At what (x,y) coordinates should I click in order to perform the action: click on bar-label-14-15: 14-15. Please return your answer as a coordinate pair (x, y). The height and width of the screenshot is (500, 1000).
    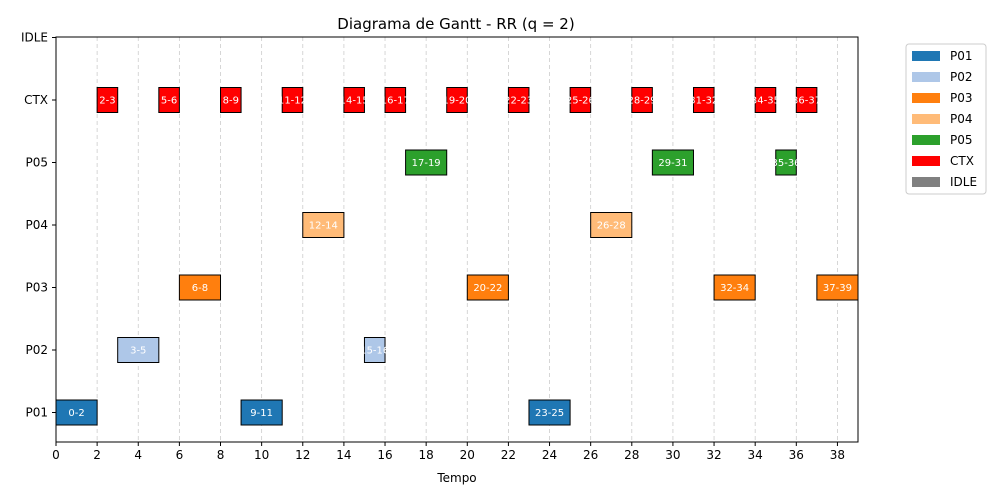
    Looking at the image, I should click on (354, 101).